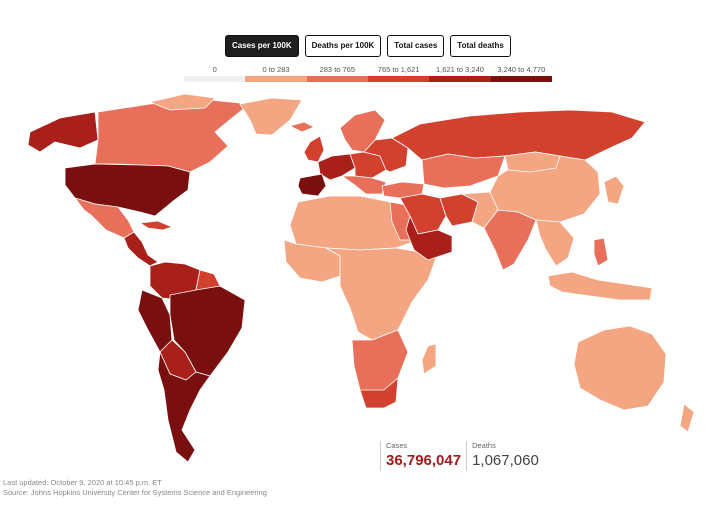 The image size is (705, 529). What do you see at coordinates (182, 102) in the screenshot?
I see `region-arctic-islands` at bounding box center [182, 102].